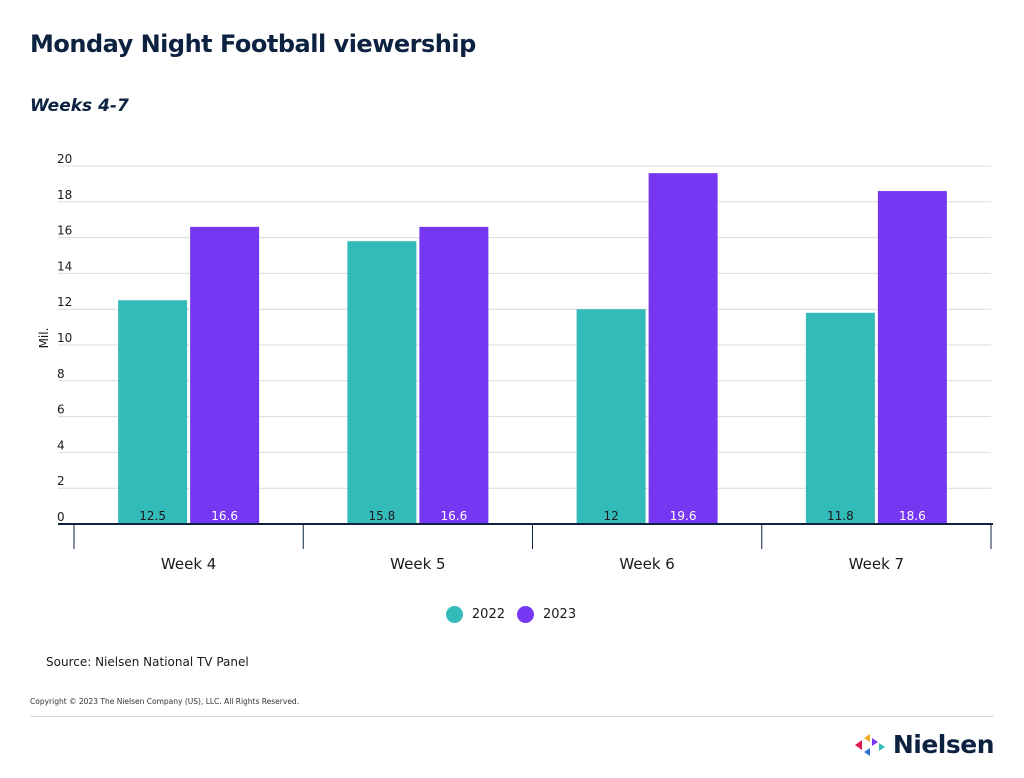 The height and width of the screenshot is (778, 1024). I want to click on y-tick-label: 16, so click(64, 231).